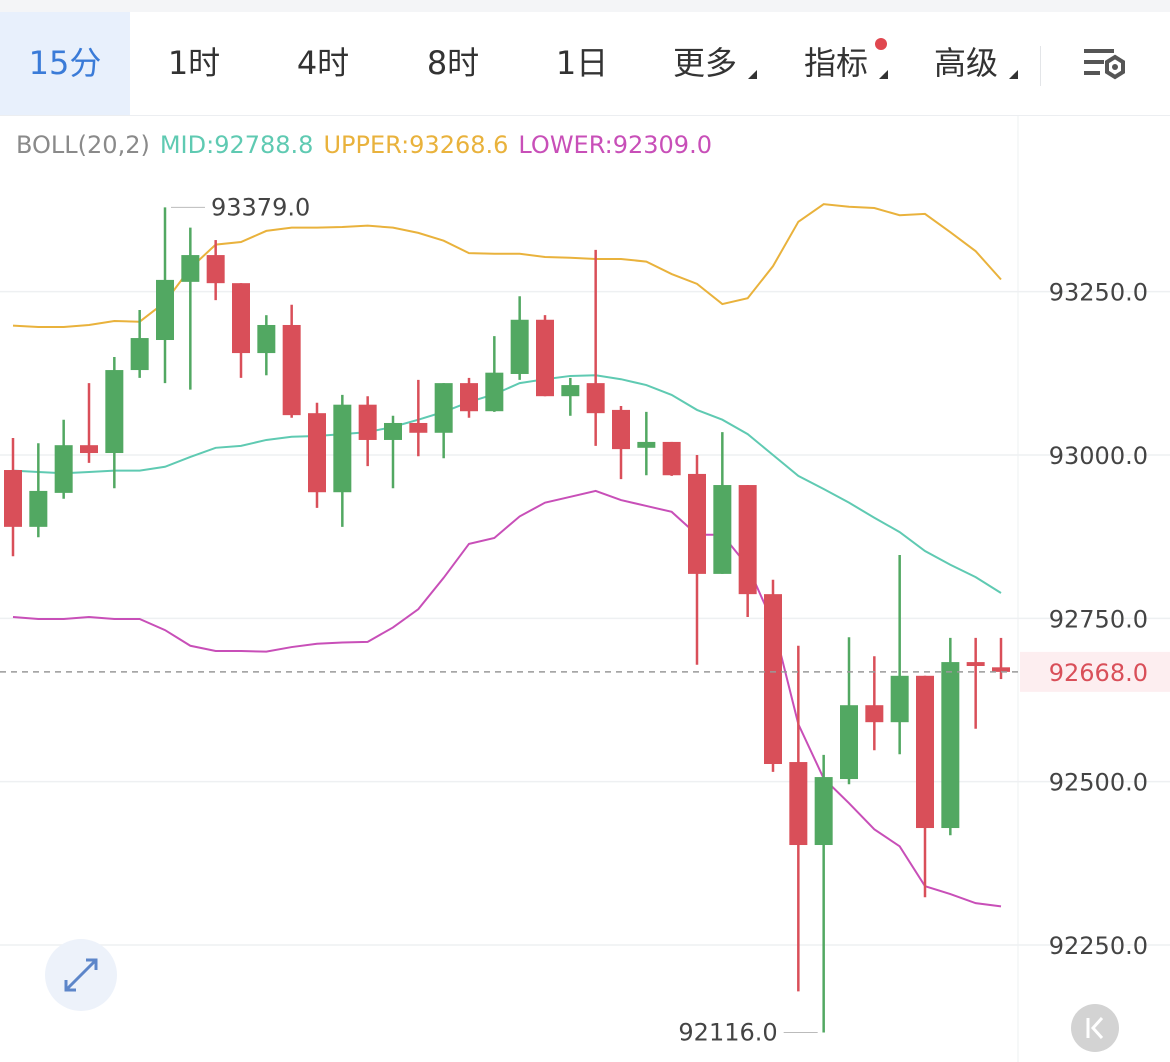 This screenshot has width=1170, height=1062. What do you see at coordinates (585, 6) in the screenshot?
I see `status-strip` at bounding box center [585, 6].